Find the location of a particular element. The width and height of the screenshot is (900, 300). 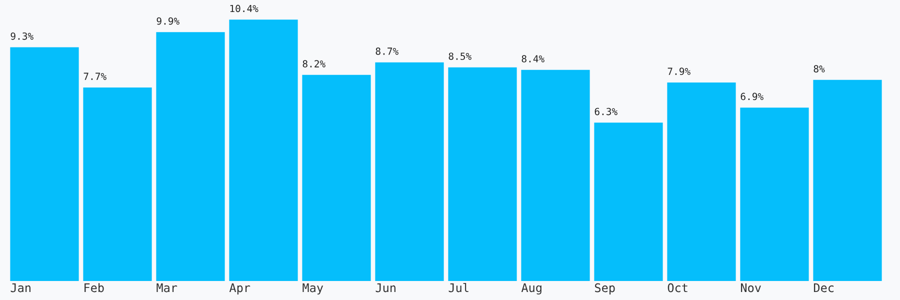

x-tick-label: Oct is located at coordinates (678, 287).